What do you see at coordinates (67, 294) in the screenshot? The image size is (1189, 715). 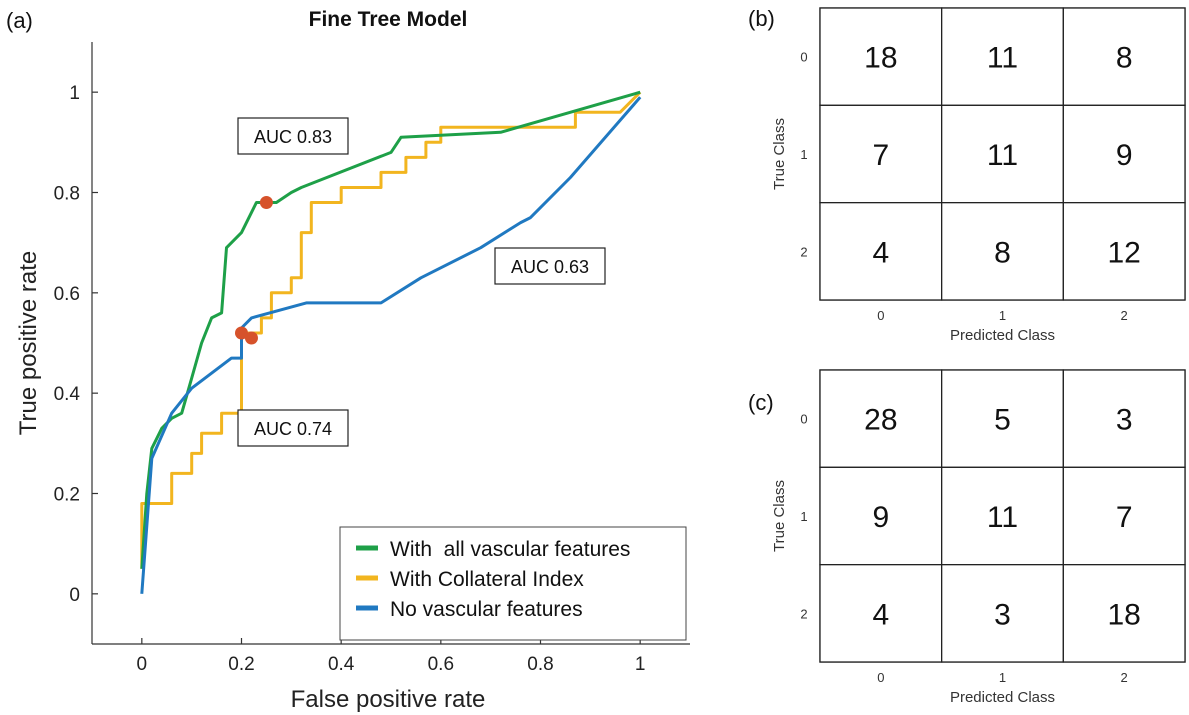 I see `y-tick-label: 0.6` at bounding box center [67, 294].